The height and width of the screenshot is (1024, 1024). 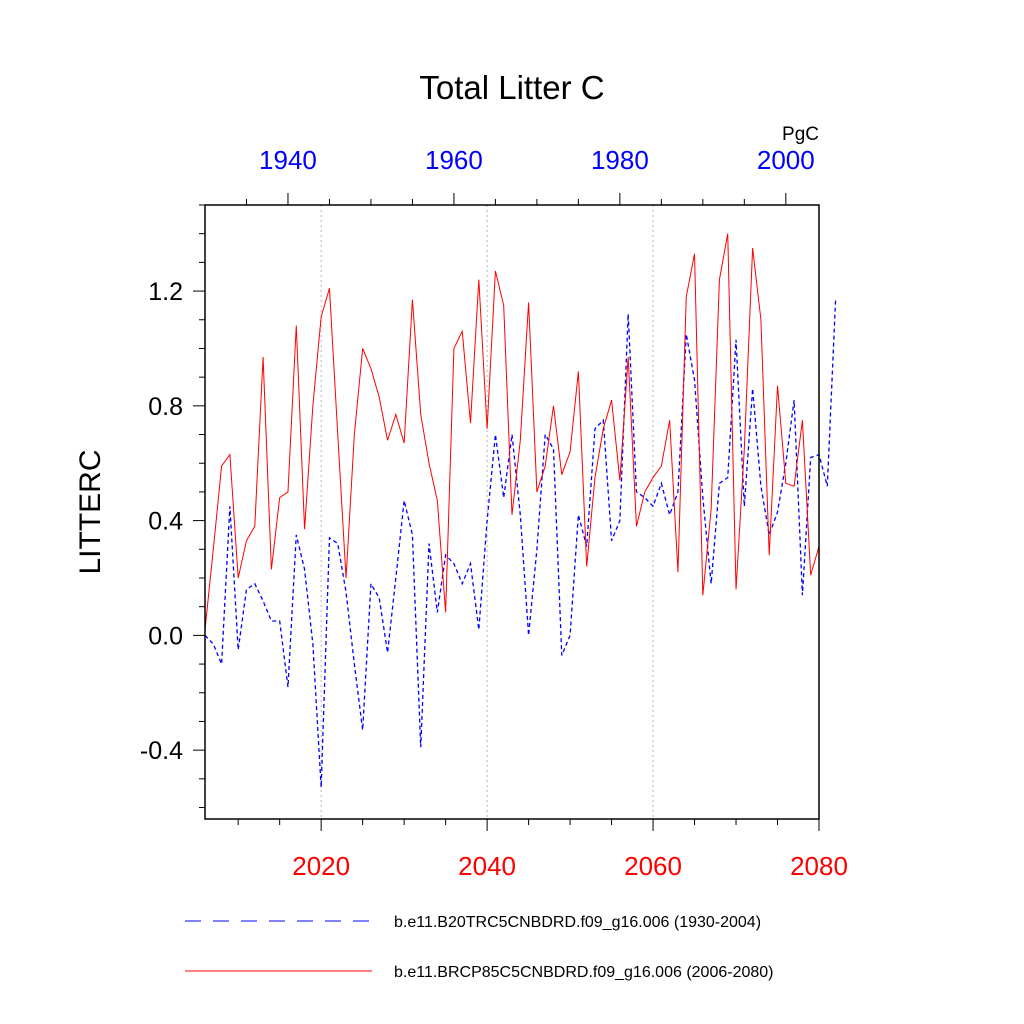 What do you see at coordinates (454, 160) in the screenshot?
I see `top-tick-label: 1960` at bounding box center [454, 160].